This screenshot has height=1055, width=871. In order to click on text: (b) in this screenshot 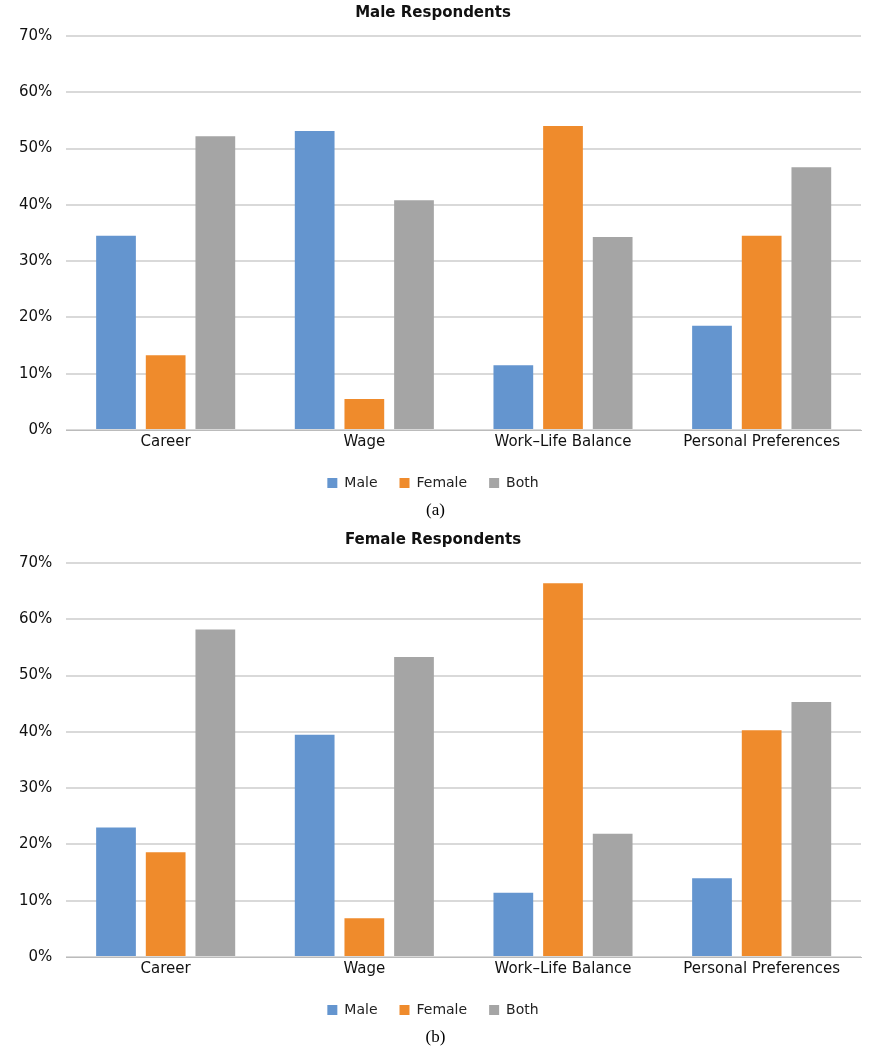, I will do `click(435, 1037)`.